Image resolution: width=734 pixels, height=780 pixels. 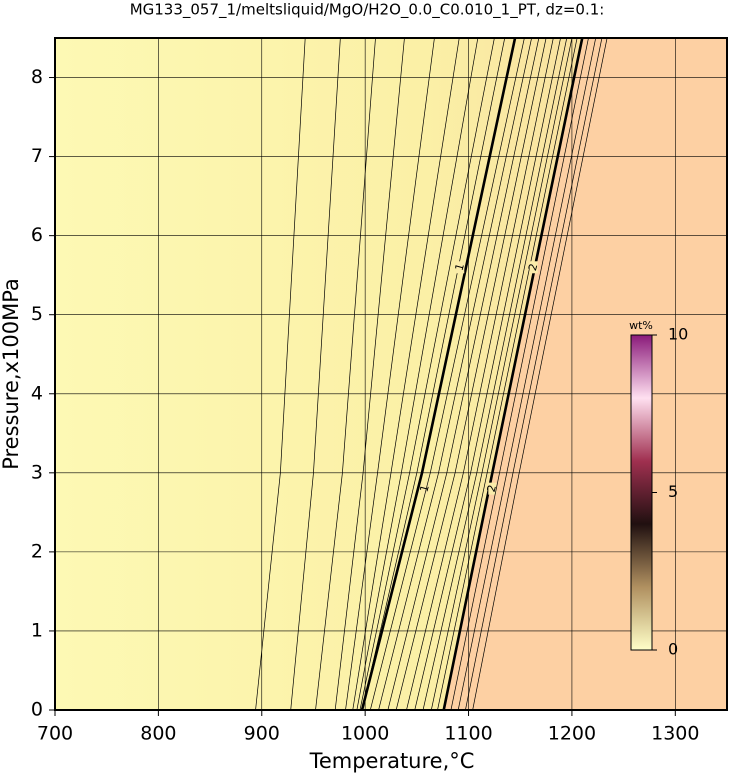 What do you see at coordinates (37, 156) in the screenshot?
I see `y-tick-label: 7` at bounding box center [37, 156].